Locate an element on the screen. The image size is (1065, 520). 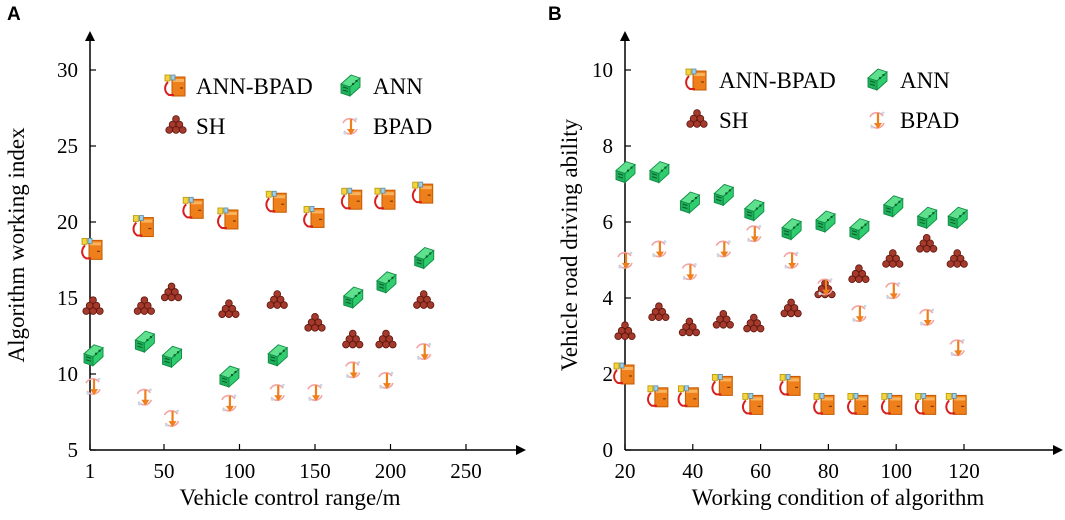
x-axis-label: Vehicle control range/m is located at coordinates (290, 497).